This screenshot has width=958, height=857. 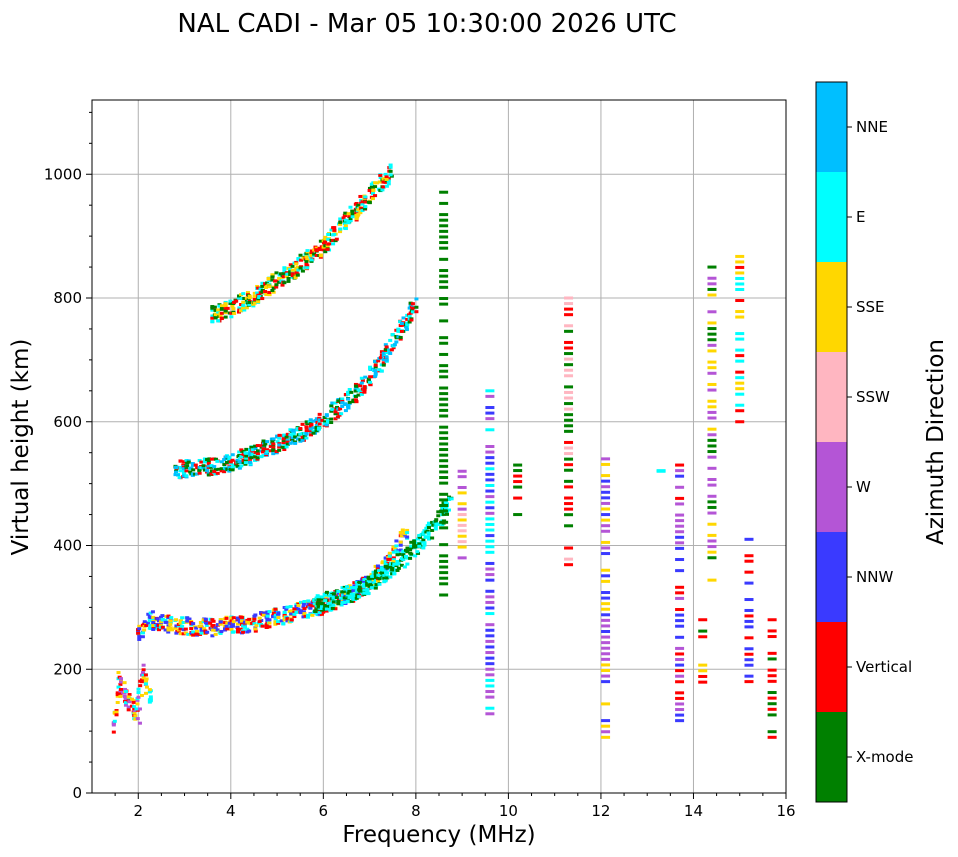 I want to click on colorbar-label-item: NNE, so click(x=872, y=127).